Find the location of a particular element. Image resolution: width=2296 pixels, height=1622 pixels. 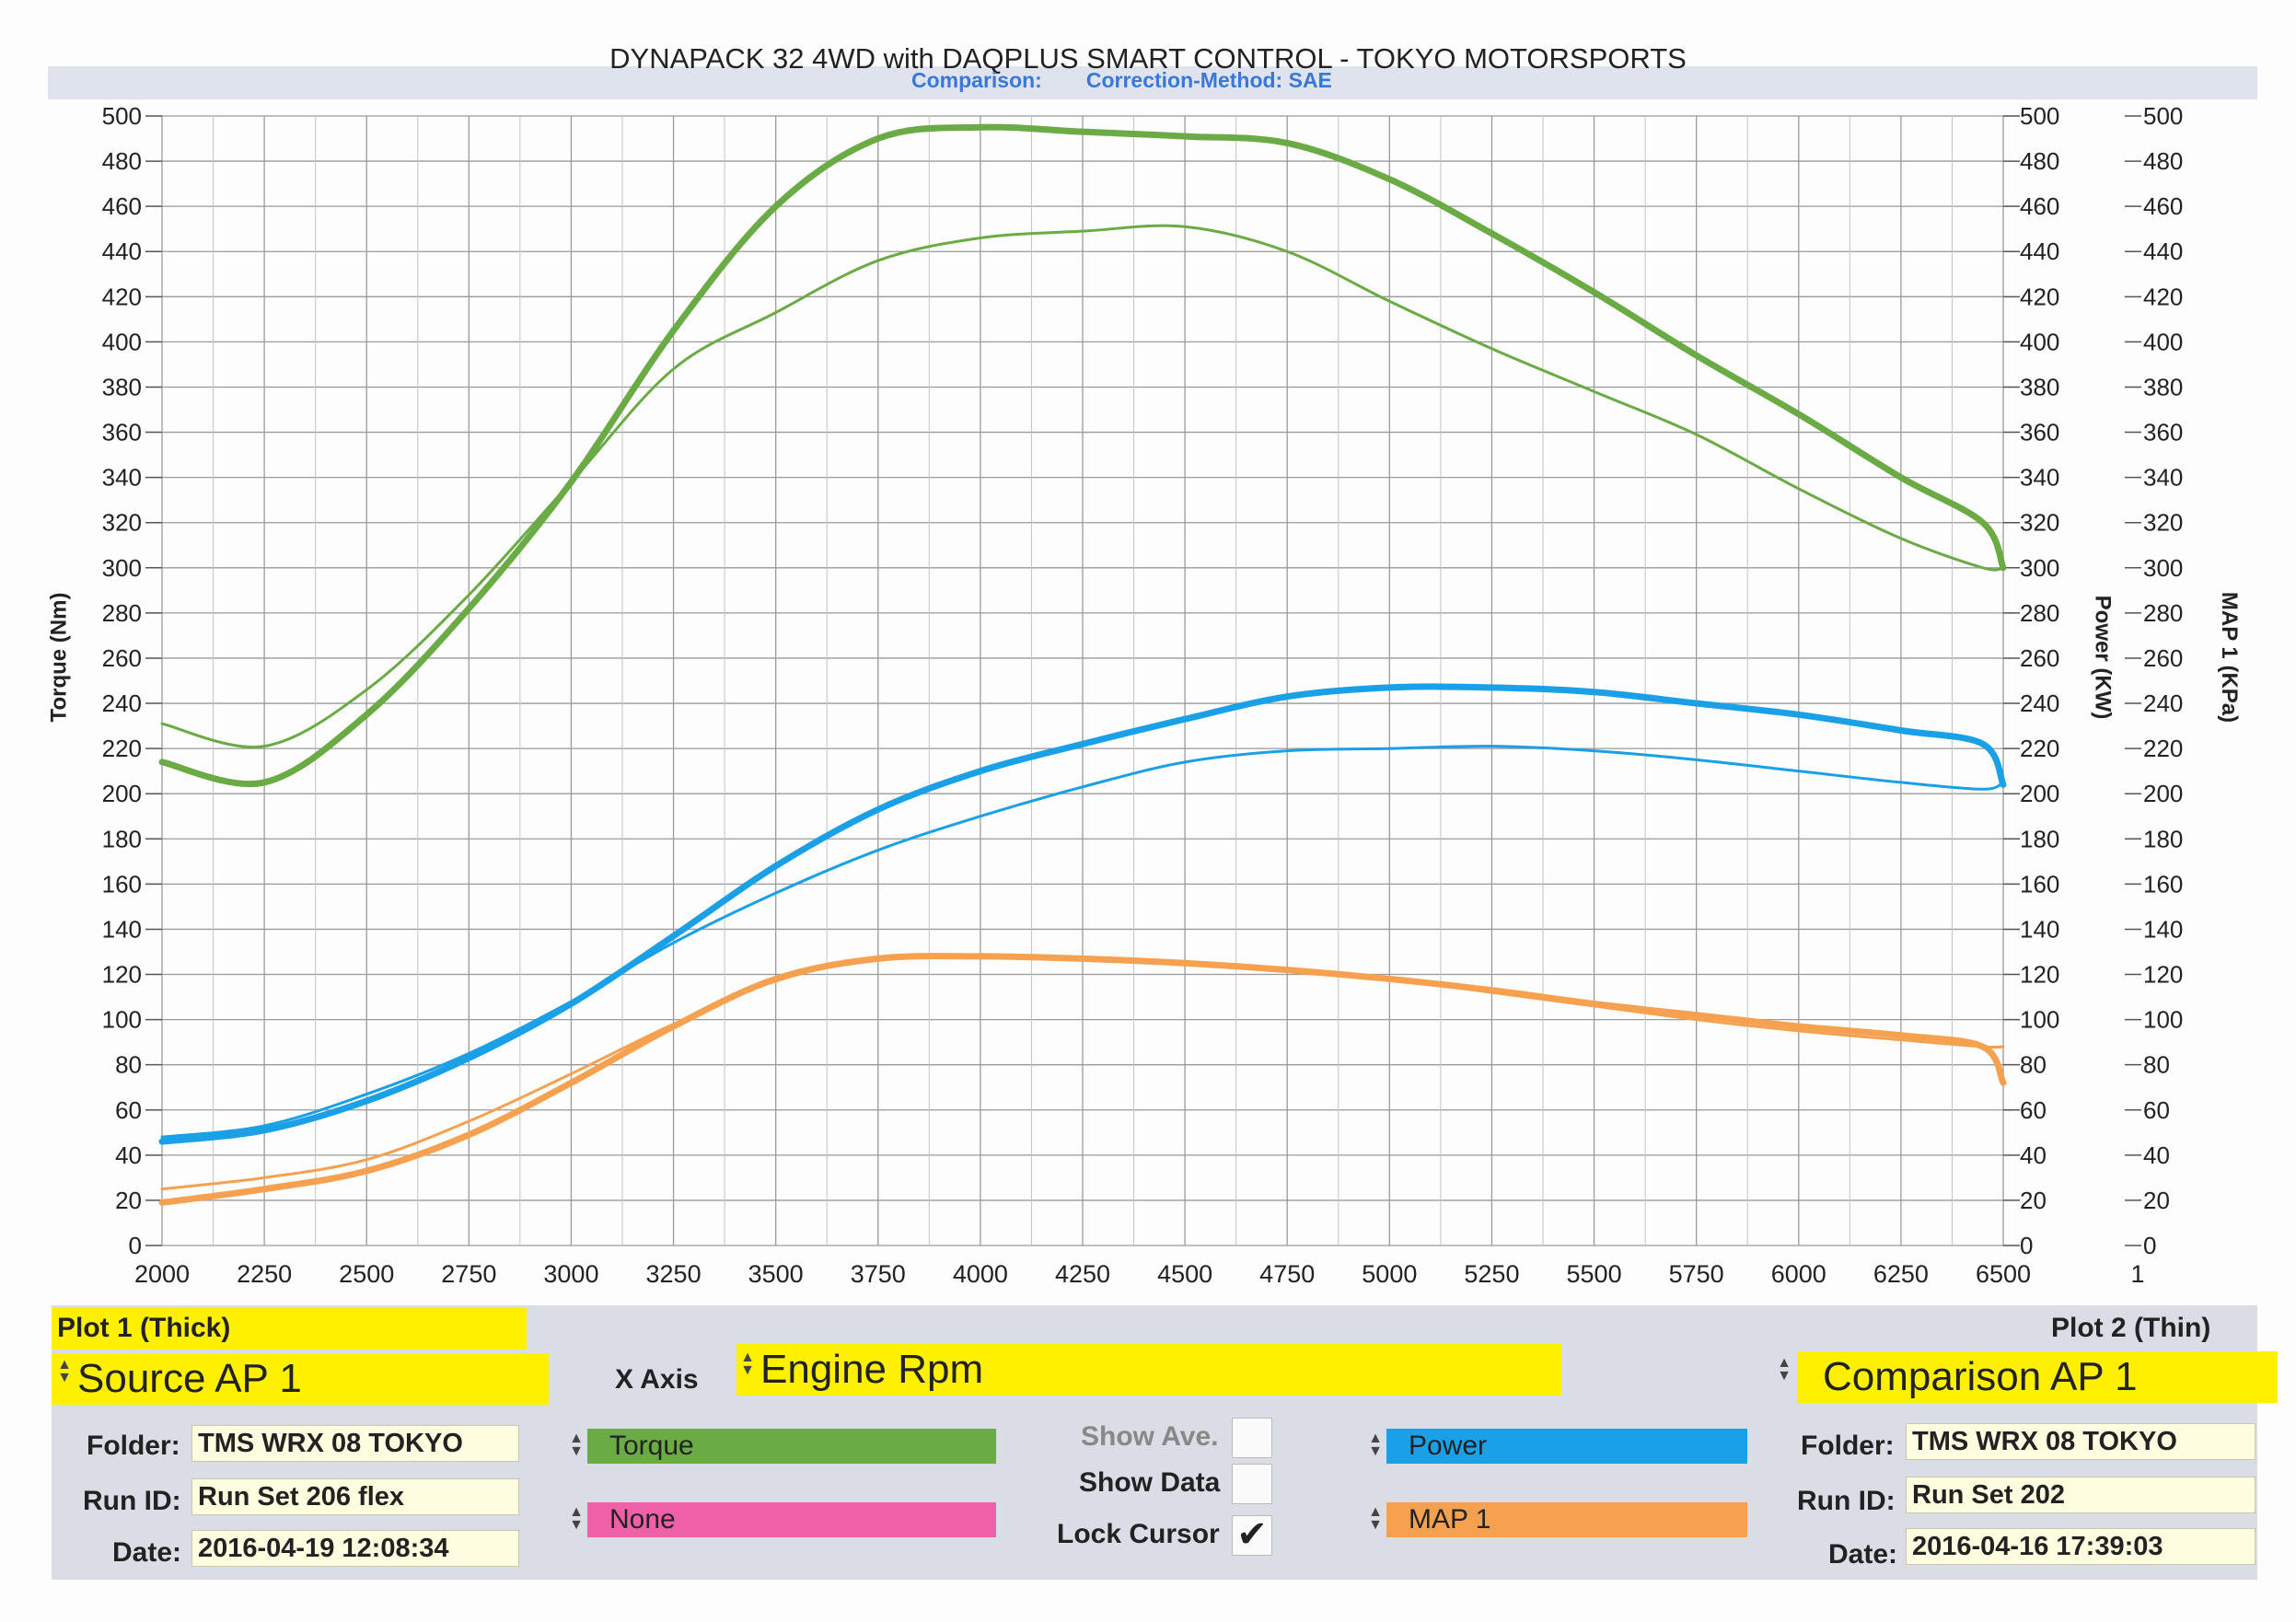

plot2-date-label: Date: is located at coordinates (1863, 1554).